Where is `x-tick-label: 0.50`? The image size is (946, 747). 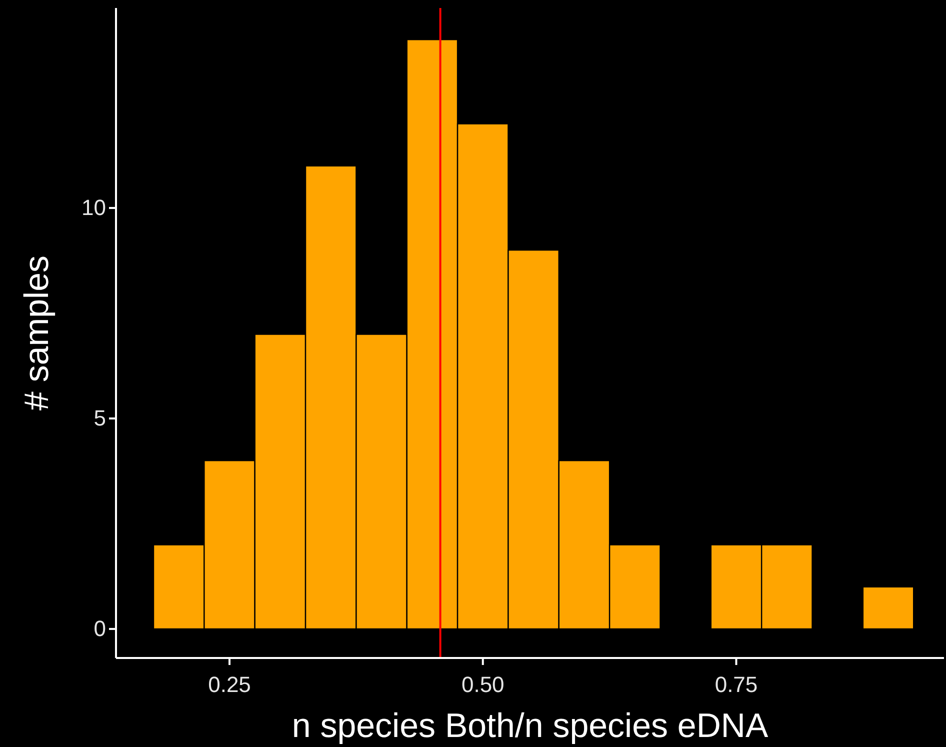
x-tick-label: 0.50 is located at coordinates (482, 685).